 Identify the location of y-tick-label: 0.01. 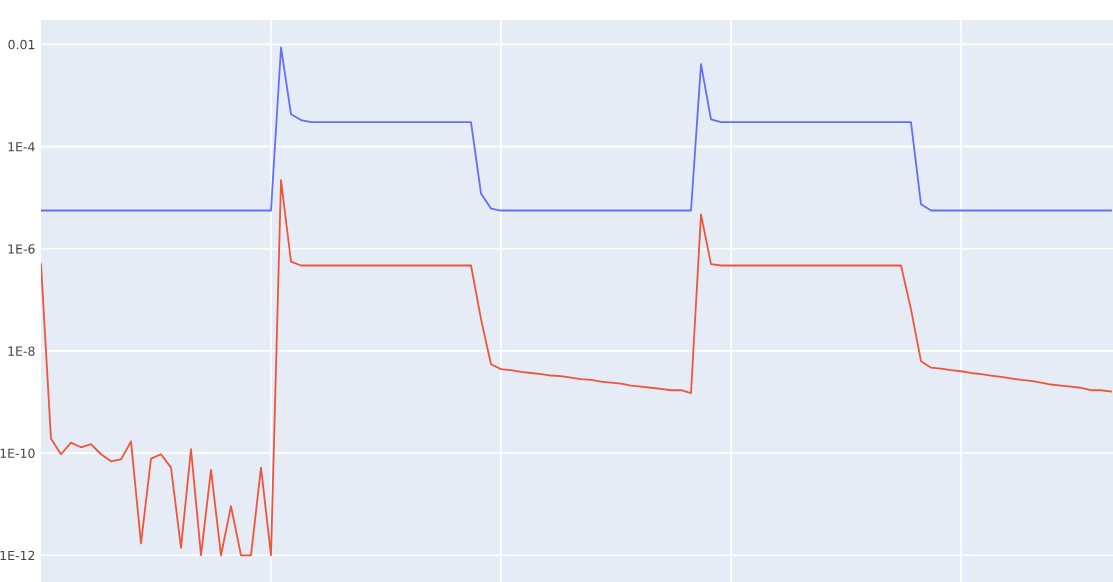
(21, 44).